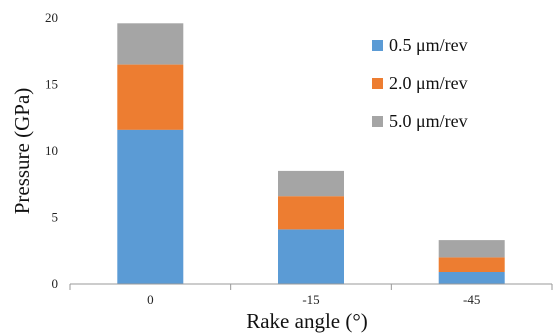  Describe the element at coordinates (55, 283) in the screenshot. I see `y-tick-label: 0` at that location.